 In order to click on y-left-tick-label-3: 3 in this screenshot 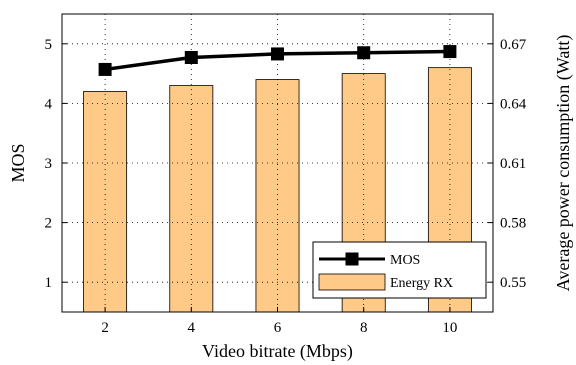, I will do `click(49, 164)`.